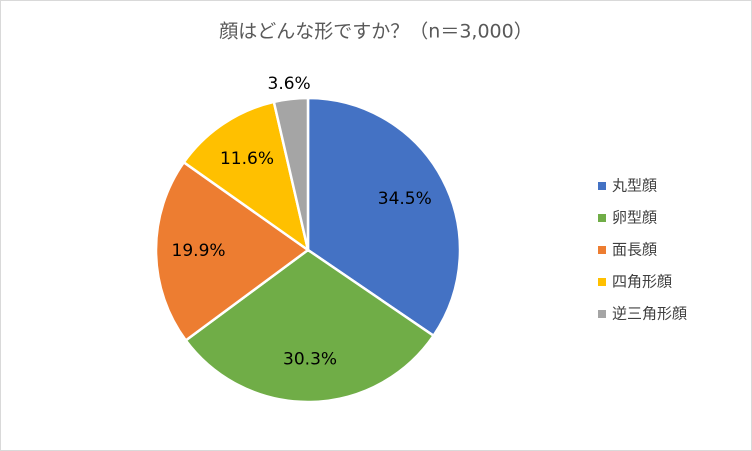  Describe the element at coordinates (405, 199) in the screenshot. I see `data-label: 34.5%` at that location.